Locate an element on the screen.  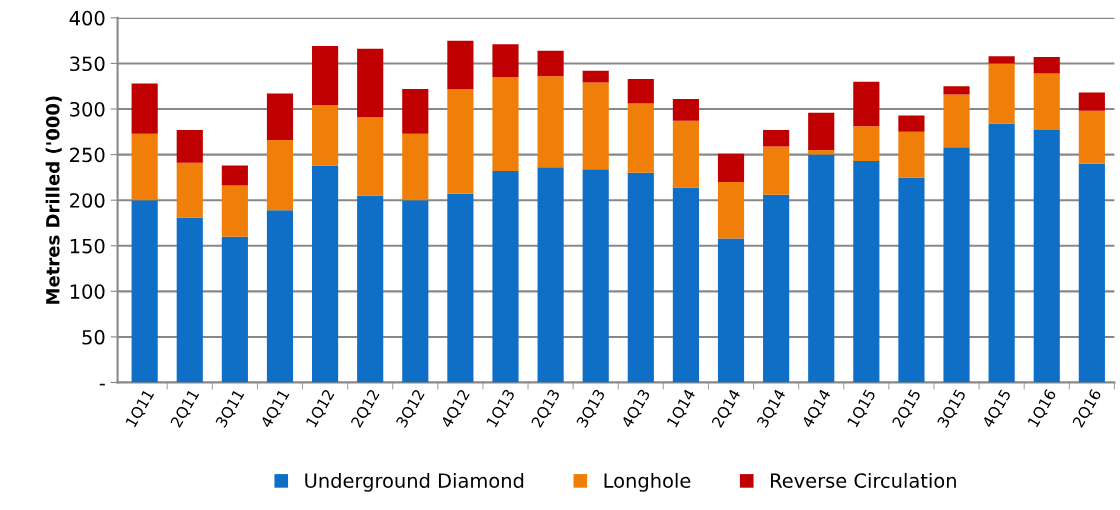
legend-label: Underground Diamond is located at coordinates (414, 482).